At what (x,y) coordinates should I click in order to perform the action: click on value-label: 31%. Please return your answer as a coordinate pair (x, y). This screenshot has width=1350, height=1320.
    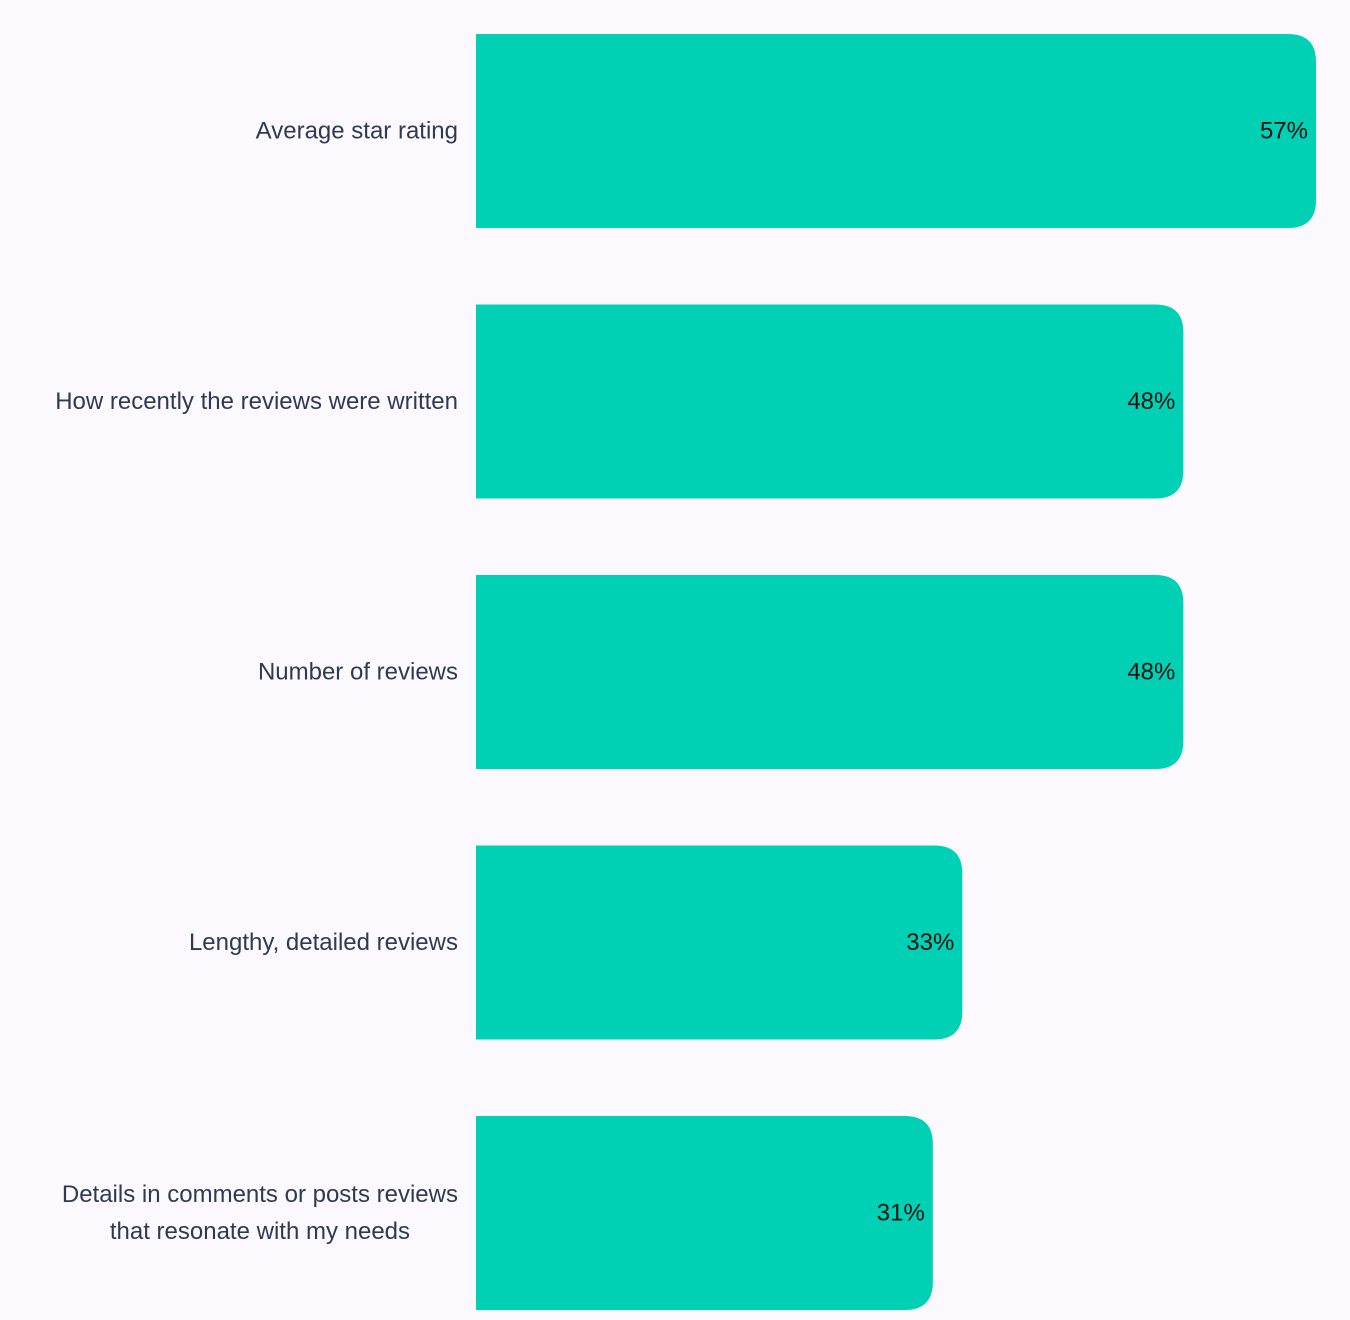
    Looking at the image, I should click on (901, 1213).